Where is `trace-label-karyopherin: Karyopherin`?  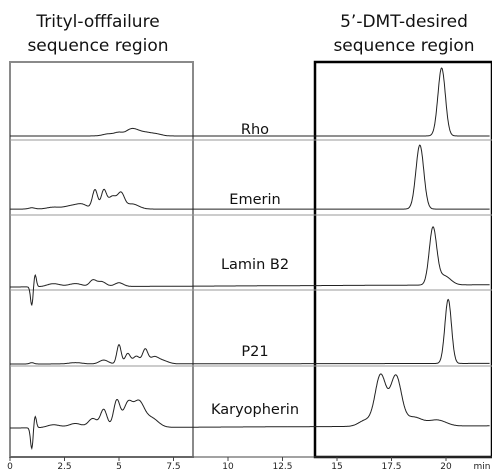
trace-label-karyopherin: Karyopherin is located at coordinates (255, 410).